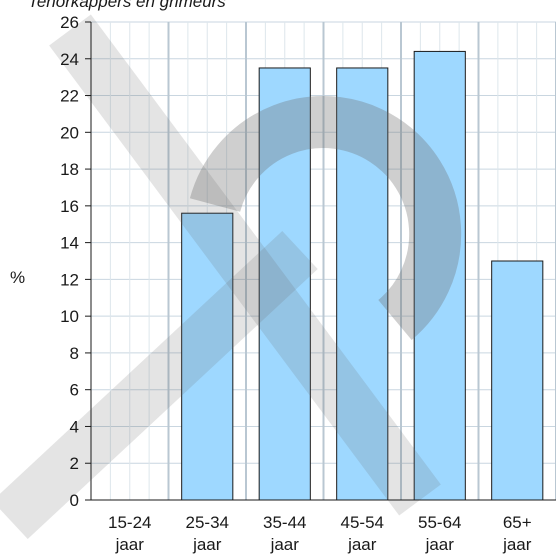 The width and height of the screenshot is (556, 558). I want to click on y-tick-label: 10, so click(69, 316).